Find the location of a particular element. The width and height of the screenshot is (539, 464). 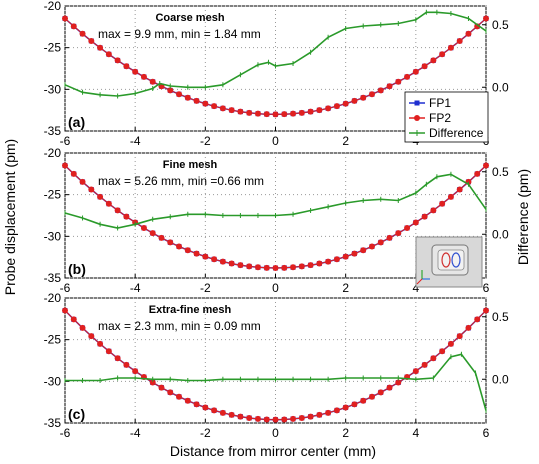

y-right-tick-label: 0.5 is located at coordinates (500, 317).